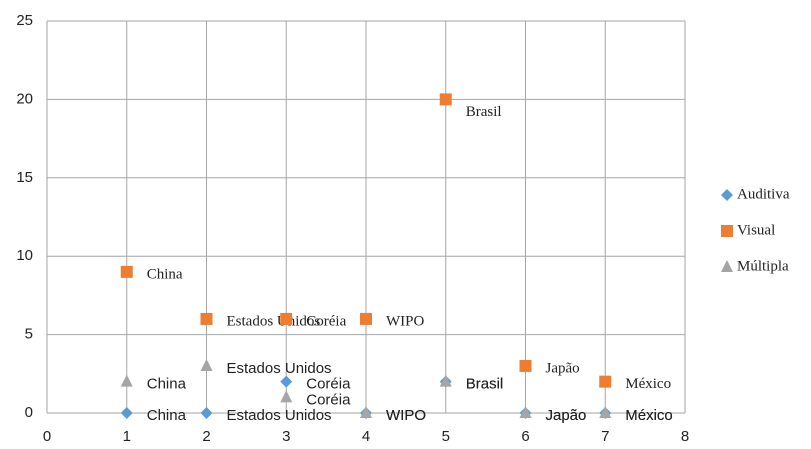  Describe the element at coordinates (206, 436) in the screenshot. I see `x-tick-label: 2` at that location.